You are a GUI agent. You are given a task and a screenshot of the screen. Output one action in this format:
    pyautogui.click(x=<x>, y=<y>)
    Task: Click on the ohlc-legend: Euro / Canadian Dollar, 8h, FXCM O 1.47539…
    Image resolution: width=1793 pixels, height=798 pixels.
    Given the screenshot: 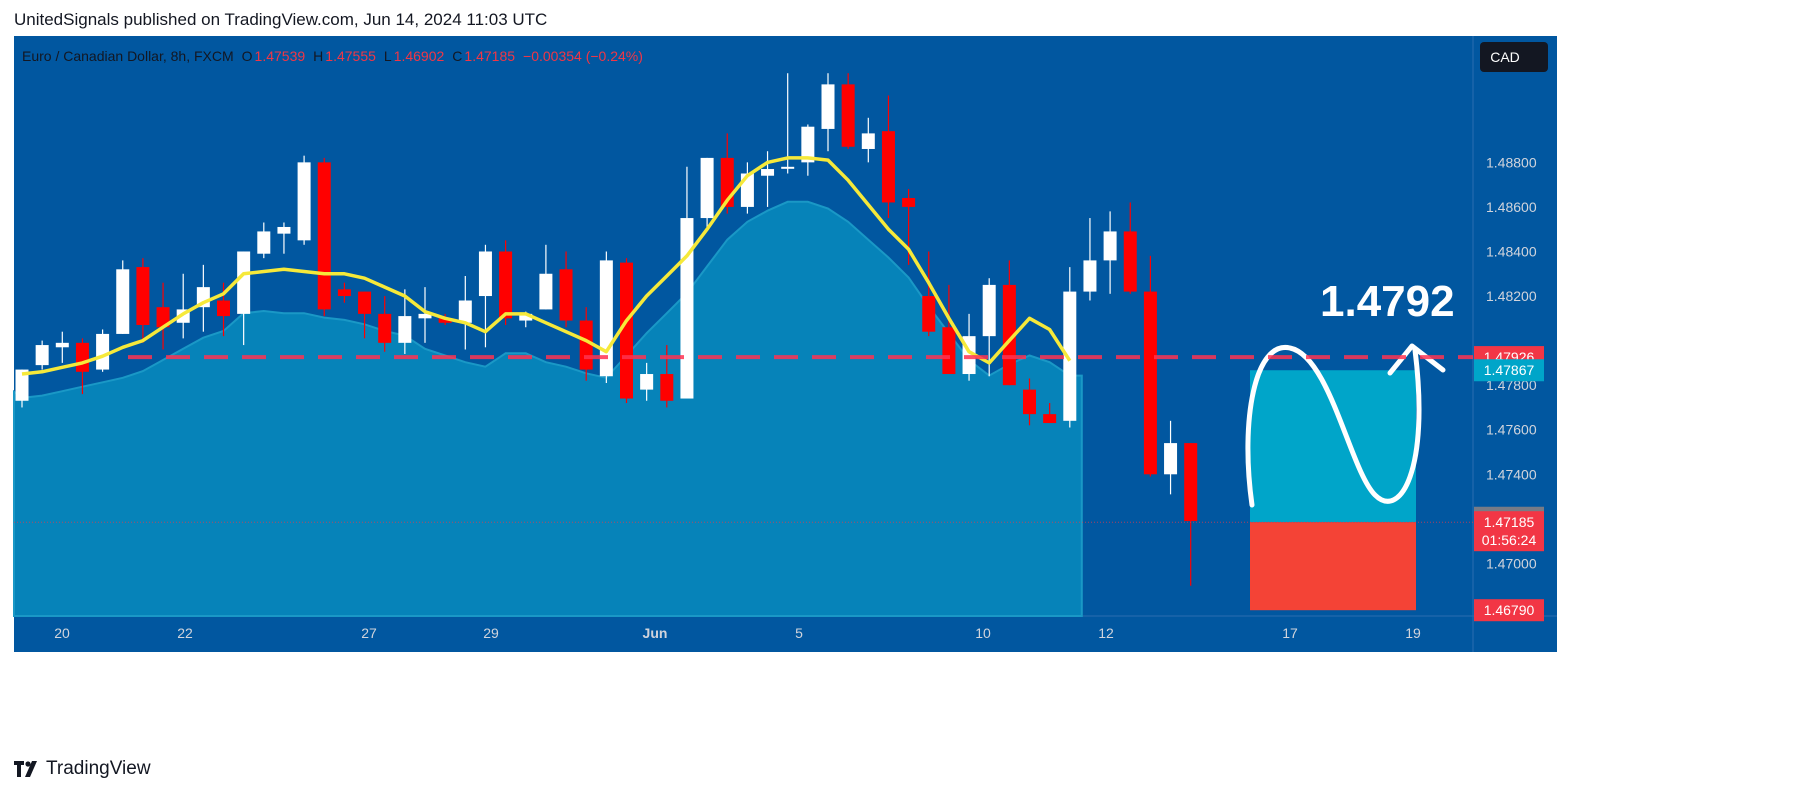 What is the action you would take?
    pyautogui.click(x=332, y=56)
    